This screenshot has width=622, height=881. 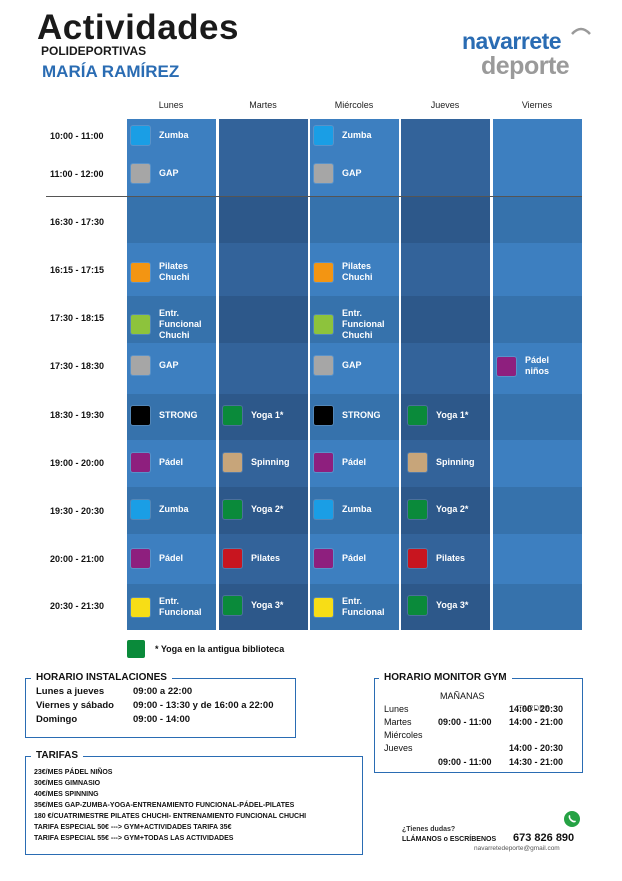 I want to click on tarifa-line: 23€/MES PÁDEL NIÑOS, so click(x=73, y=772).